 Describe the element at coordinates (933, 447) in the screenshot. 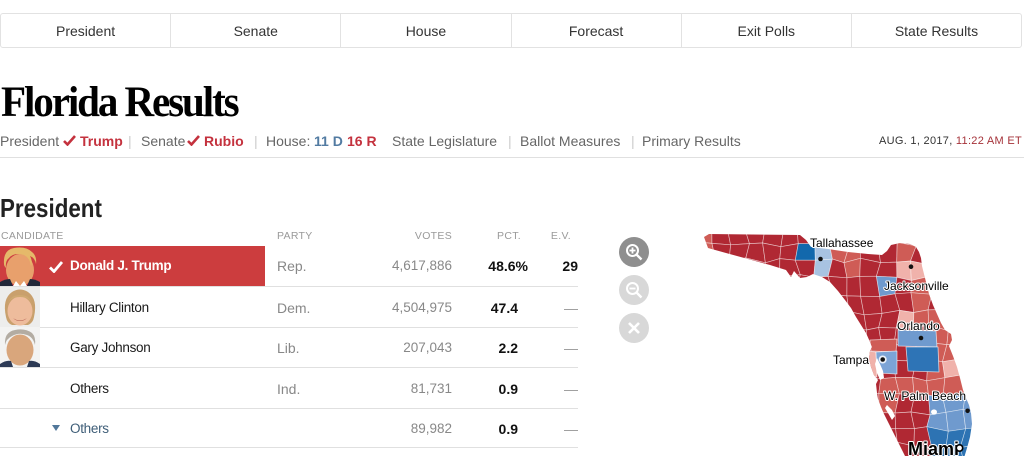

I see `svg-text: Miami` at that location.